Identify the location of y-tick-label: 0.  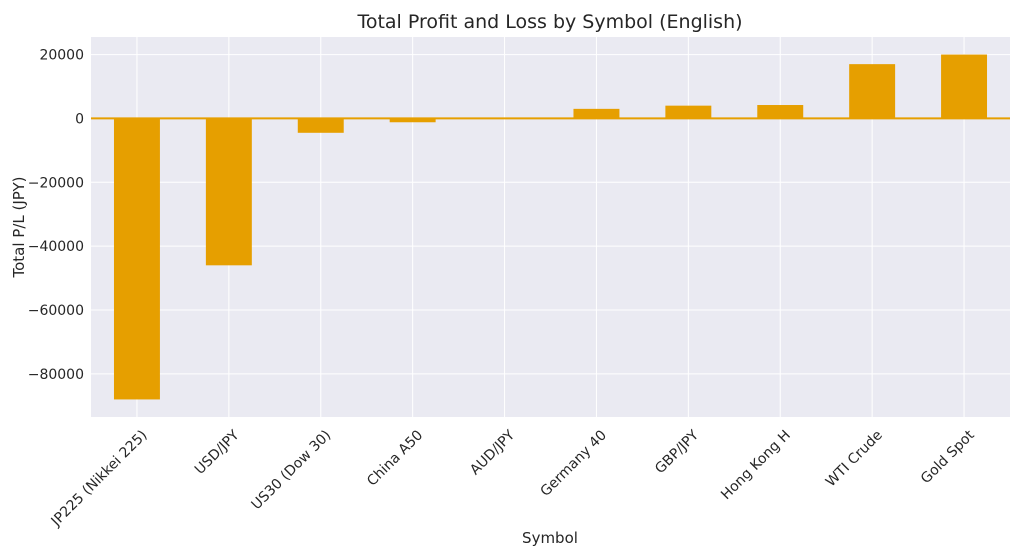
(79, 119).